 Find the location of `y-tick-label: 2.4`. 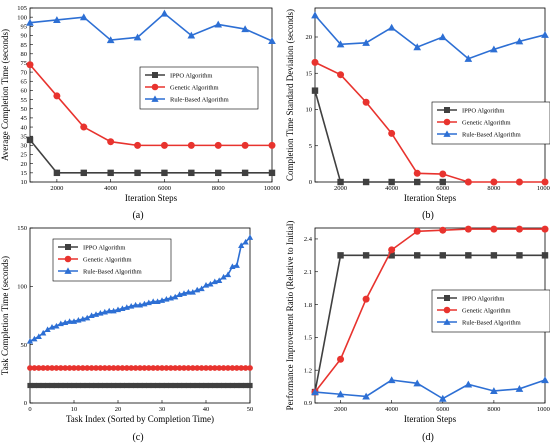

y-tick-label: 2.4 is located at coordinates (308, 239).